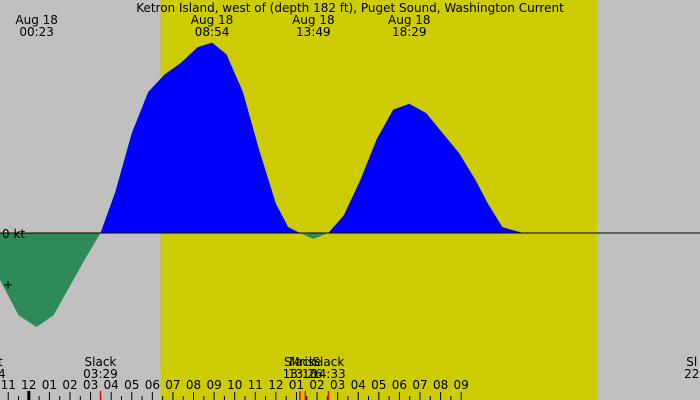  Describe the element at coordinates (36, 32) in the screenshot. I see `top-label-time: 00:23` at that location.